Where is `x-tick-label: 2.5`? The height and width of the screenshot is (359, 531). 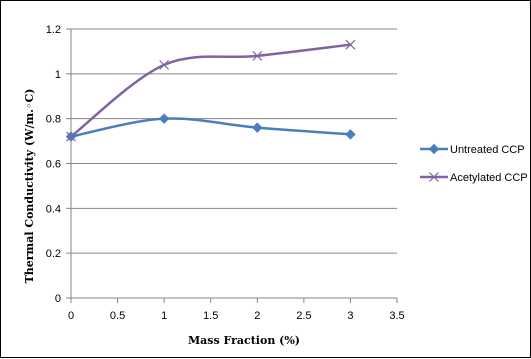
x-tick-label: 2.5 is located at coordinates (303, 316).